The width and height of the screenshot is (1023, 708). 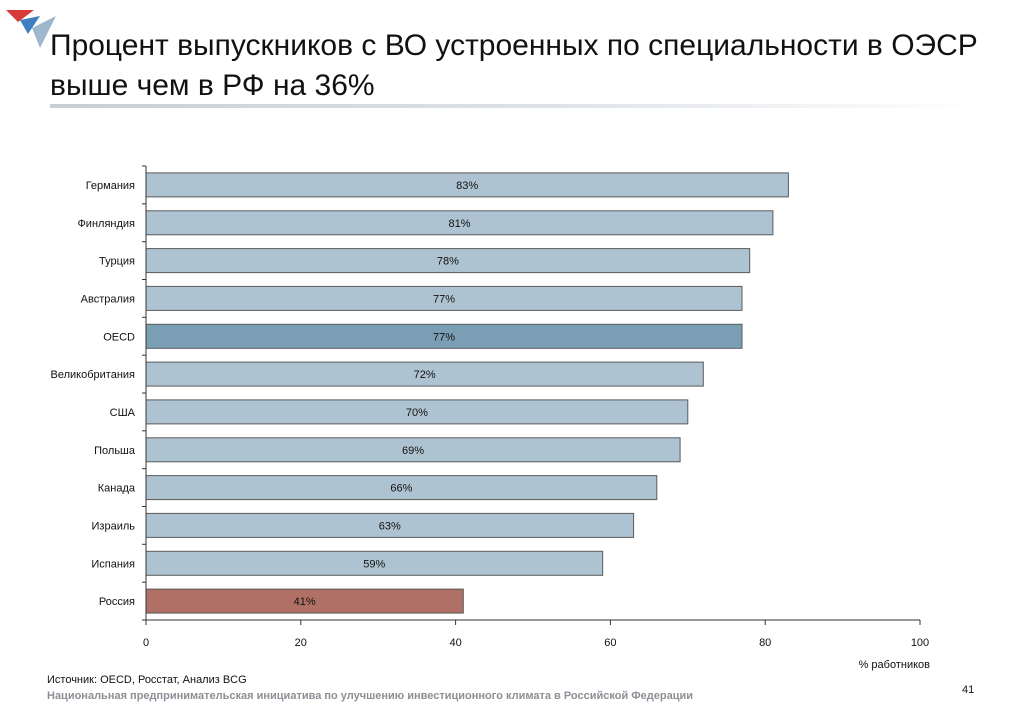 I want to click on source-note: Источник: OECD, Росстат, Анализ BCG, so click(x=147, y=680).